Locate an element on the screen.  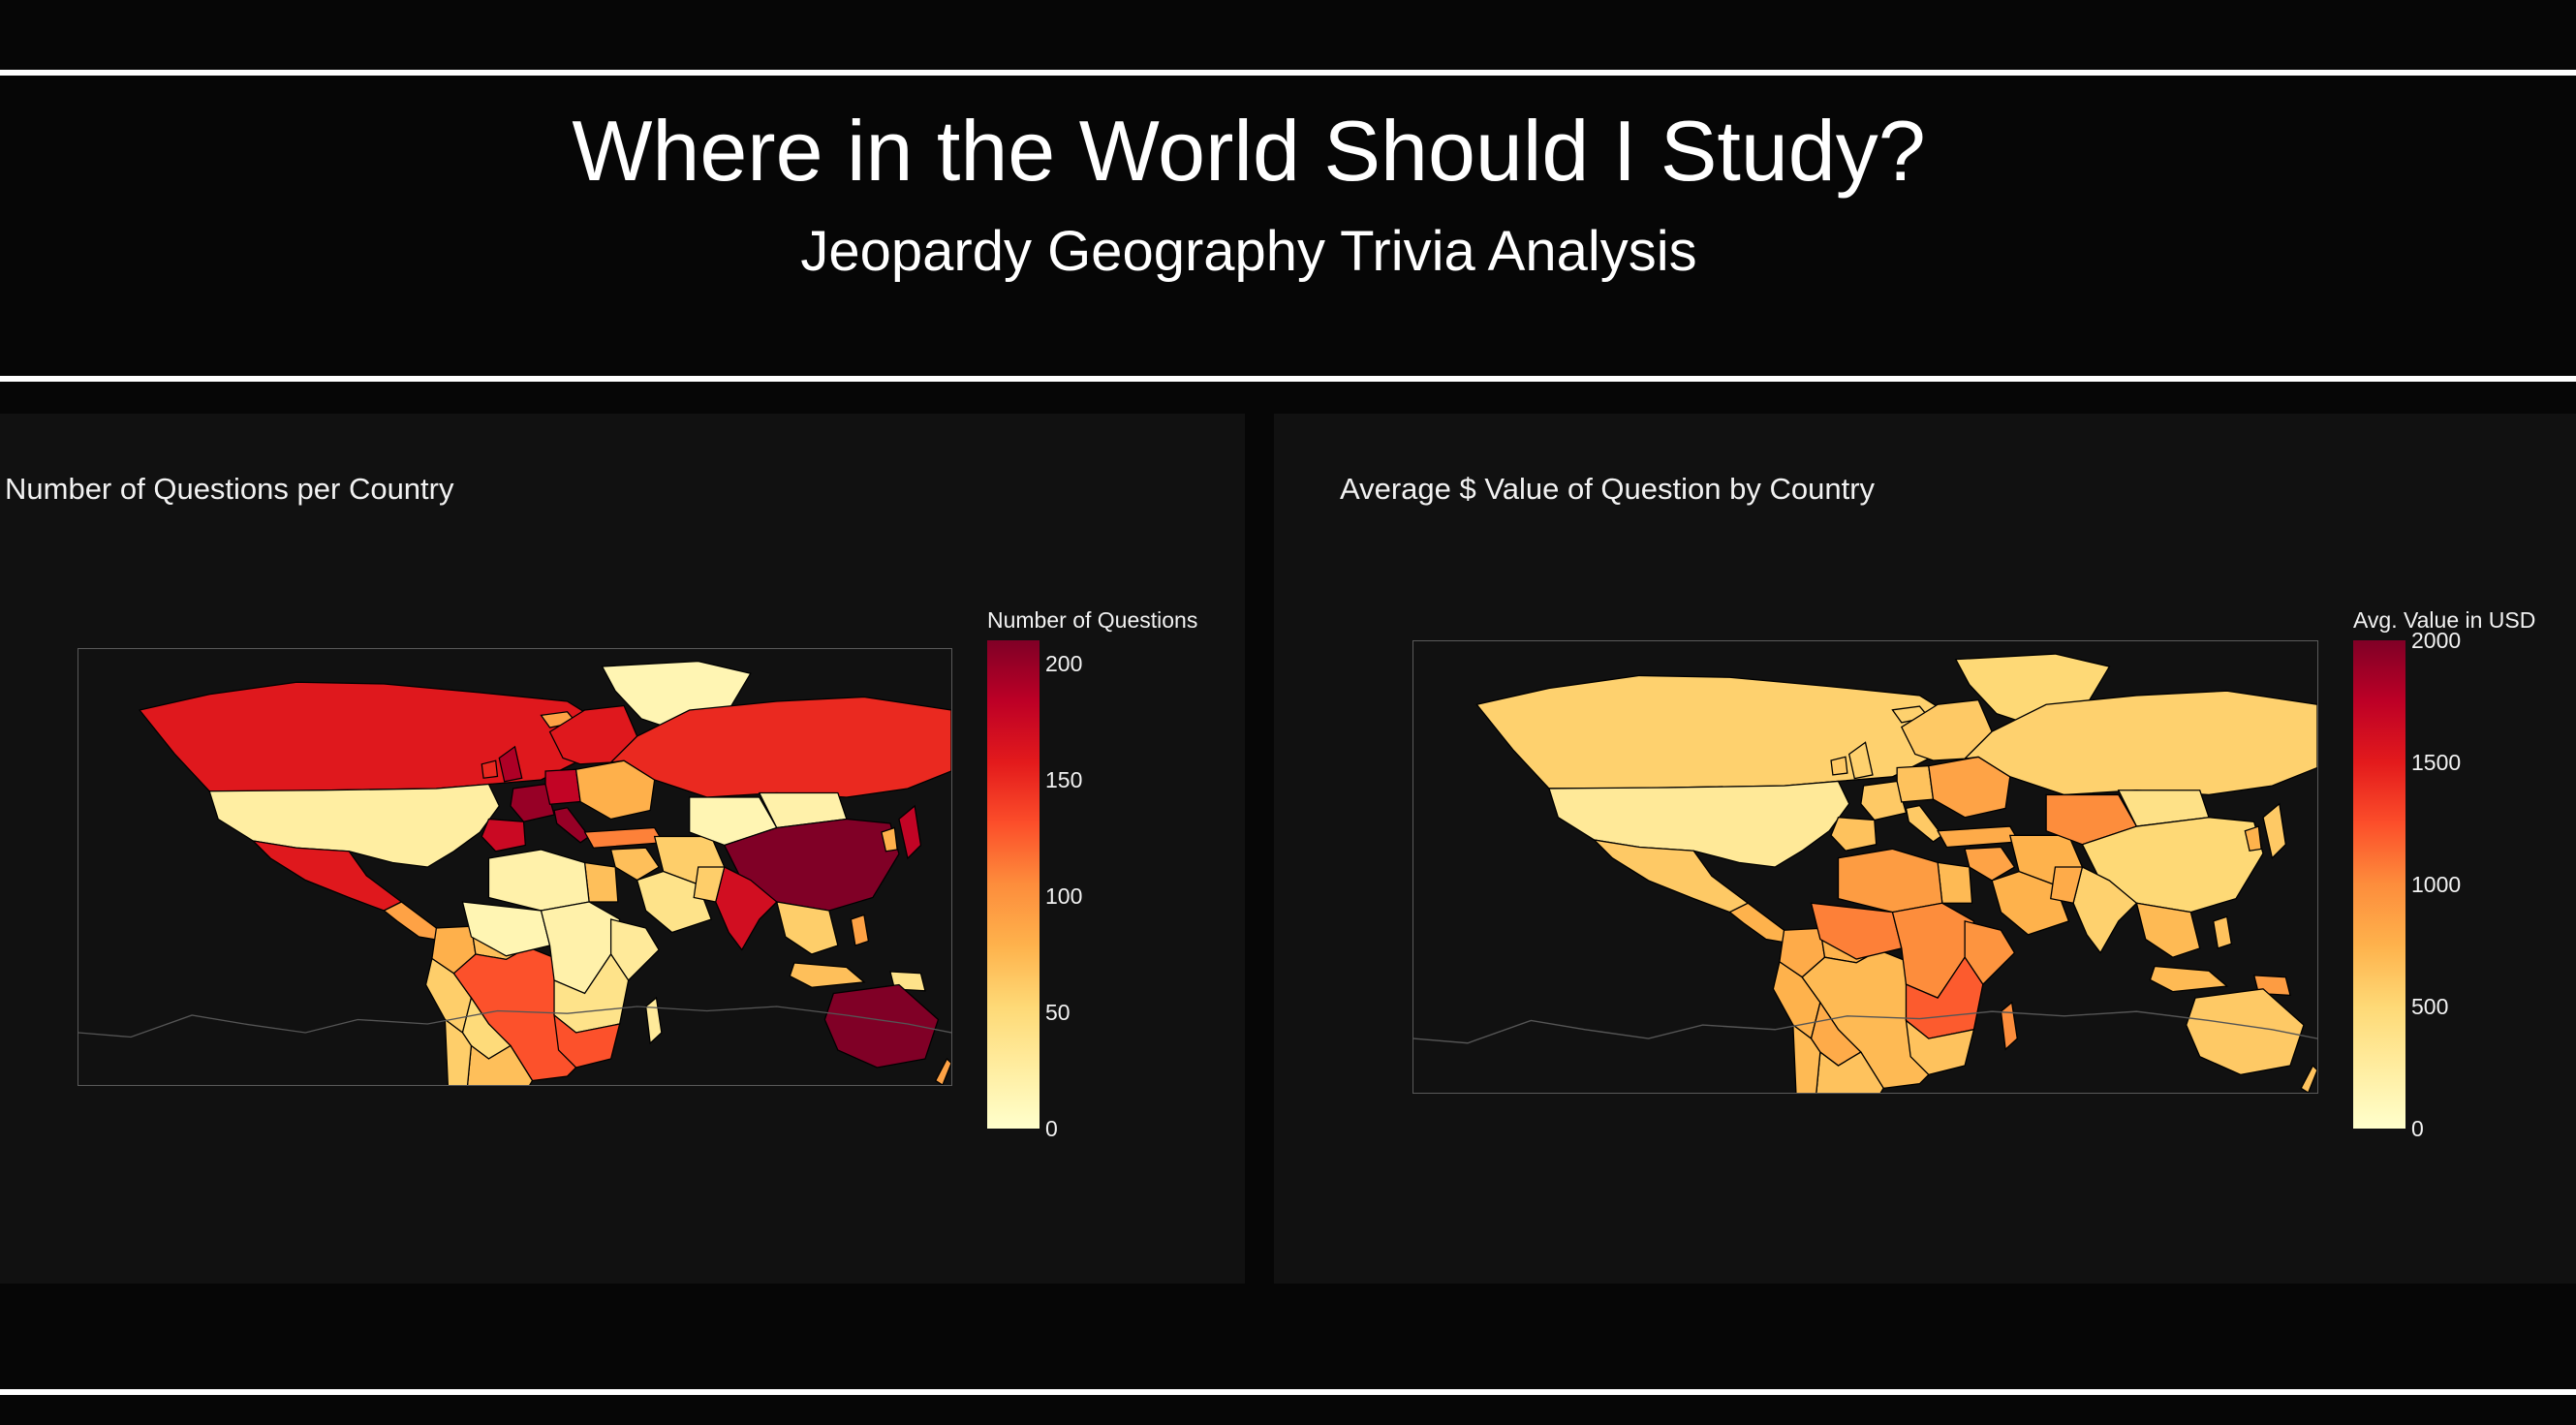
value-region-southafrica is located at coordinates (1940, 1047).